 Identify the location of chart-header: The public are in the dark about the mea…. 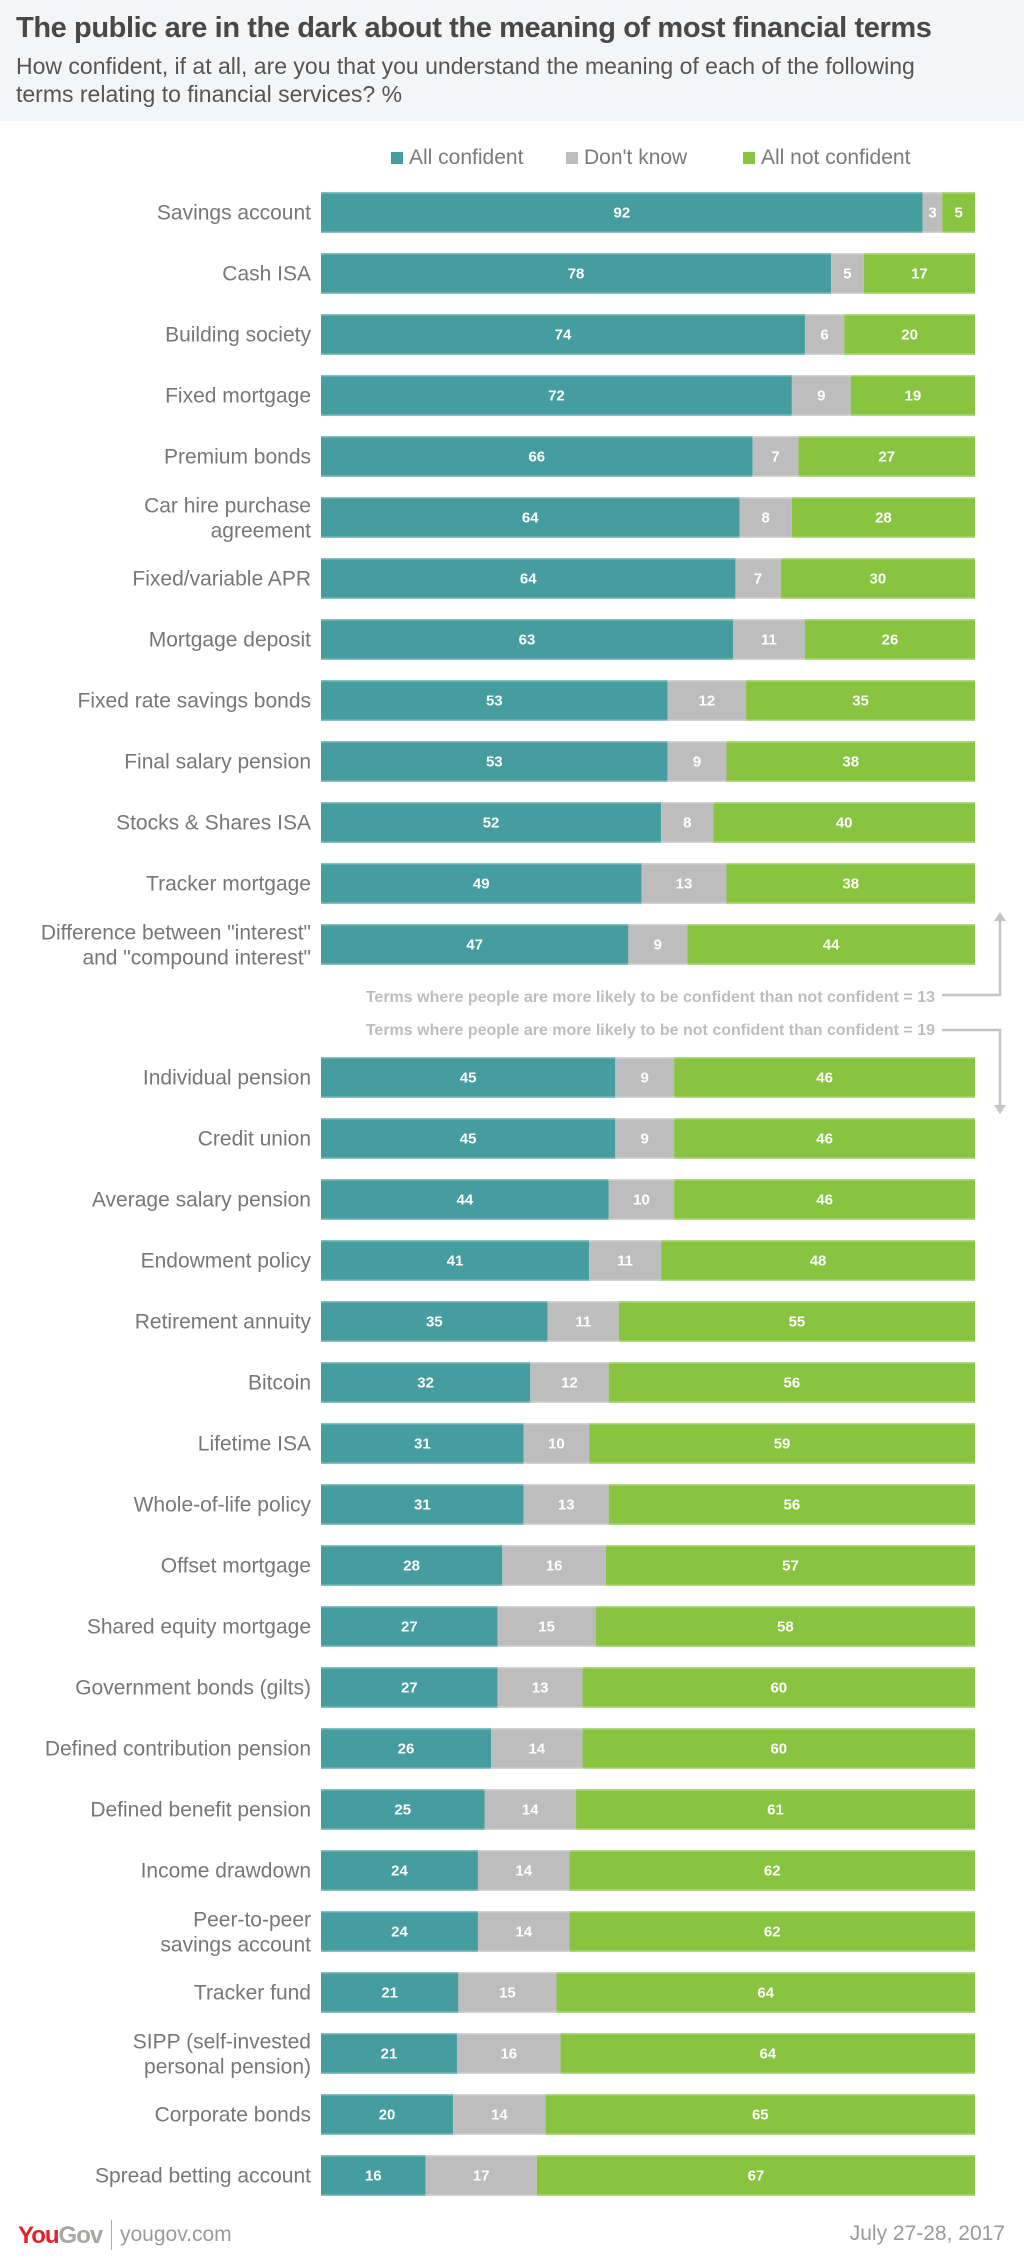
(512, 60).